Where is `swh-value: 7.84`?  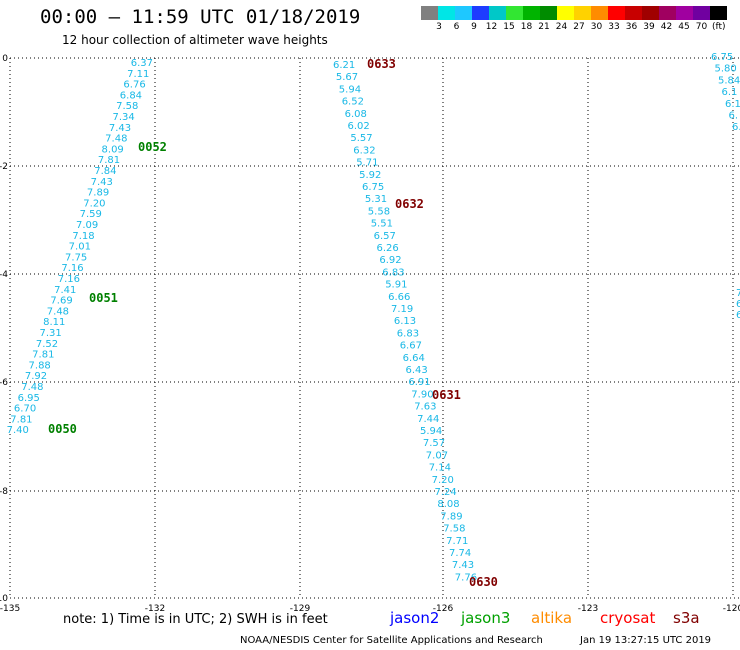
swh-value: 7.84 is located at coordinates (105, 171).